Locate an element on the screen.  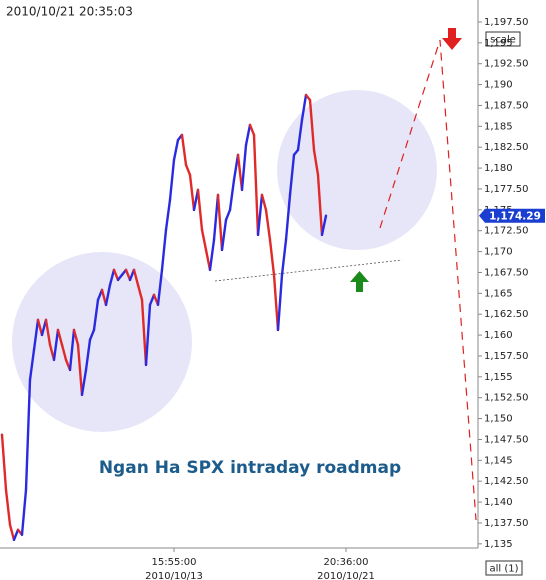
x-tick-date: 2010/10/13 is located at coordinates (174, 575).